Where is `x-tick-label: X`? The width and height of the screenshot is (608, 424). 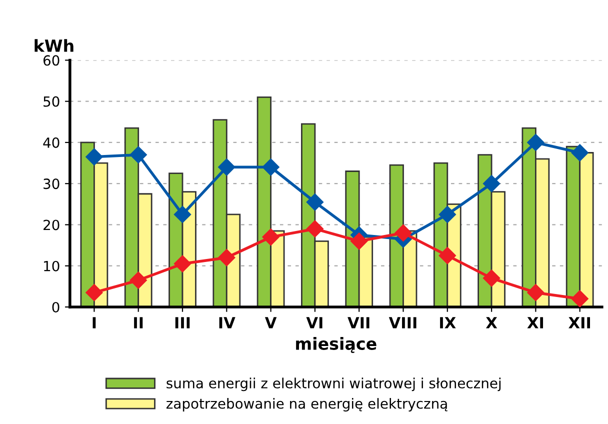
x-tick-label: X is located at coordinates (492, 322).